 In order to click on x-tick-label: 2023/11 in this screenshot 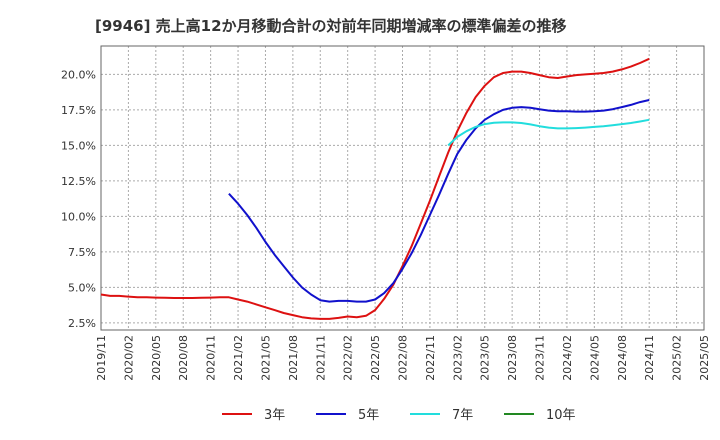, I will do `click(540, 358)`.